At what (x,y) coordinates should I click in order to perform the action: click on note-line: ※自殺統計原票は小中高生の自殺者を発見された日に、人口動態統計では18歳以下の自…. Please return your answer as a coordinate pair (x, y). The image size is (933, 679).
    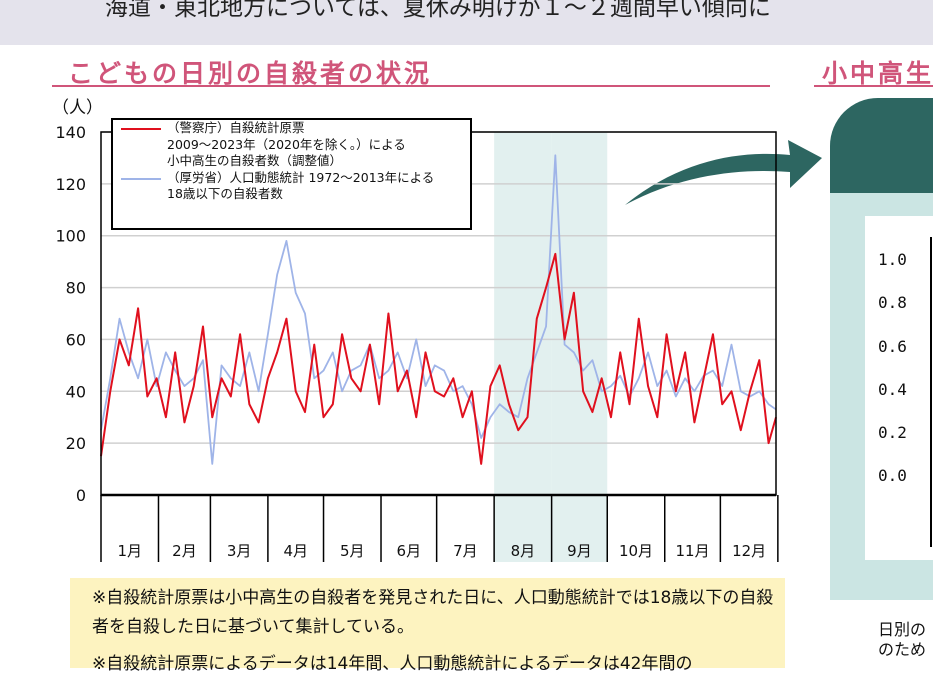
    Looking at the image, I should click on (433, 612).